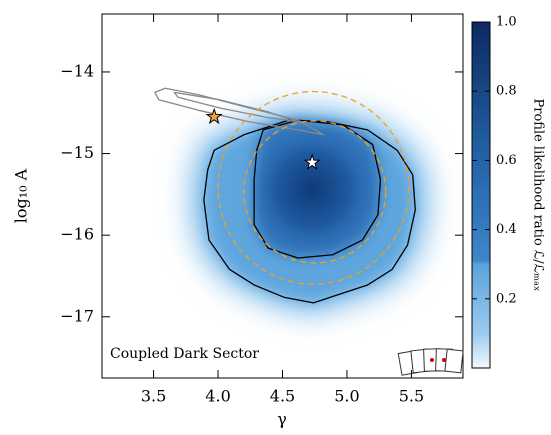 The height and width of the screenshot is (435, 551). I want to click on x-tick-label: 3.5, so click(153, 396).